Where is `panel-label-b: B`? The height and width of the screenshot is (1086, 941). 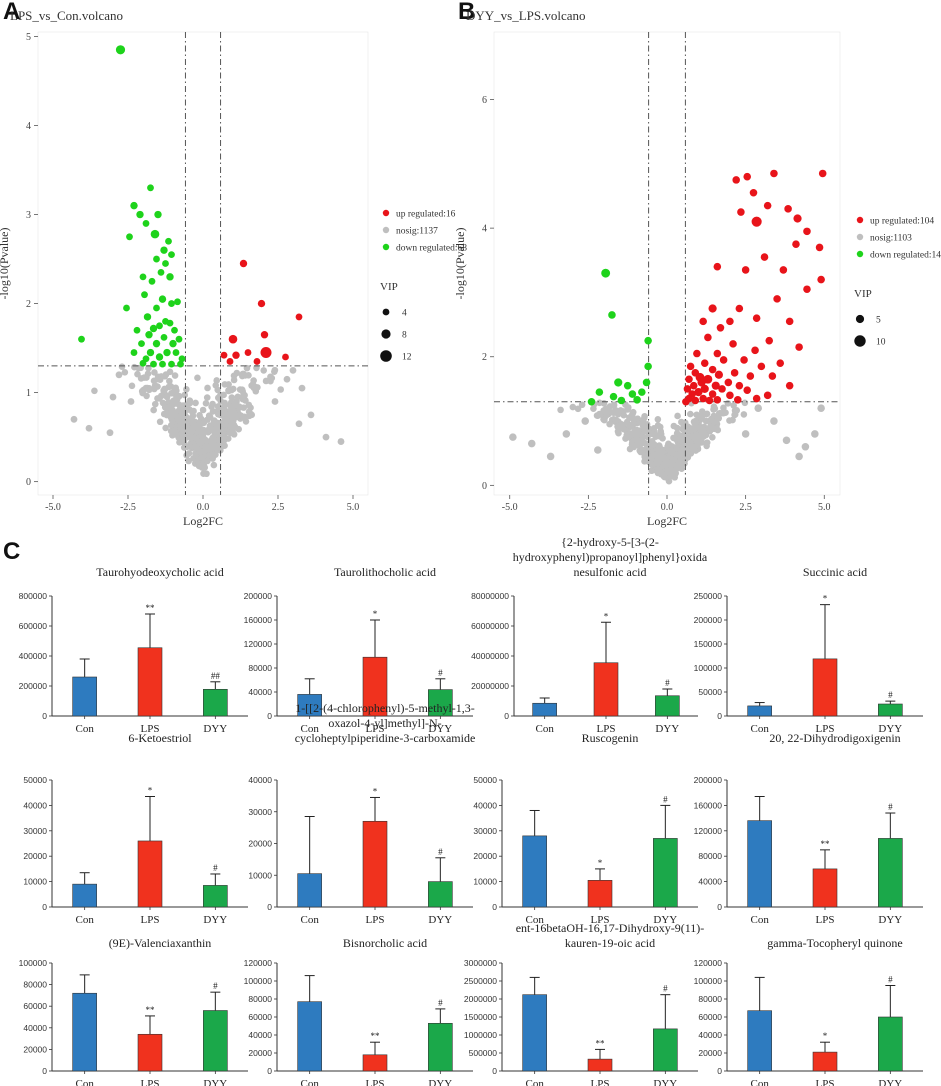 panel-label-b: B is located at coordinates (467, 12).